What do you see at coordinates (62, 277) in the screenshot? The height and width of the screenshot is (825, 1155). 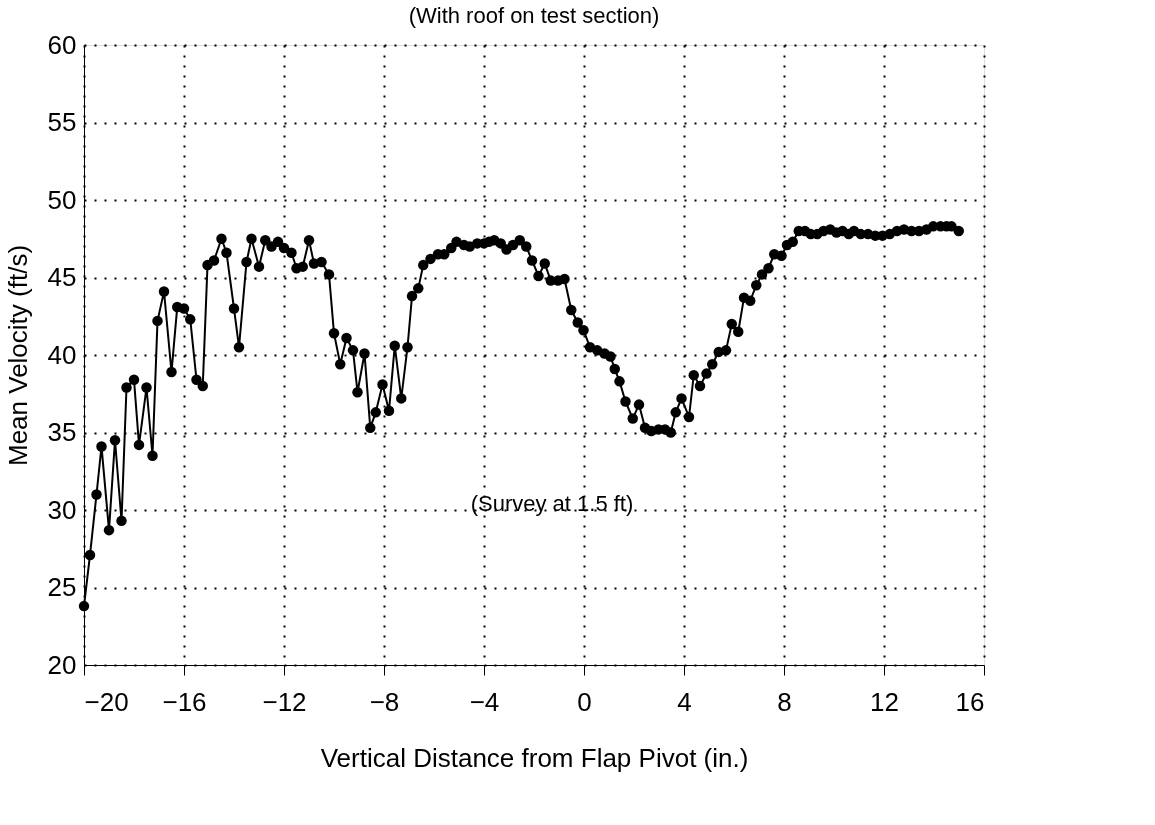 I see `y-tick-label: 45` at bounding box center [62, 277].